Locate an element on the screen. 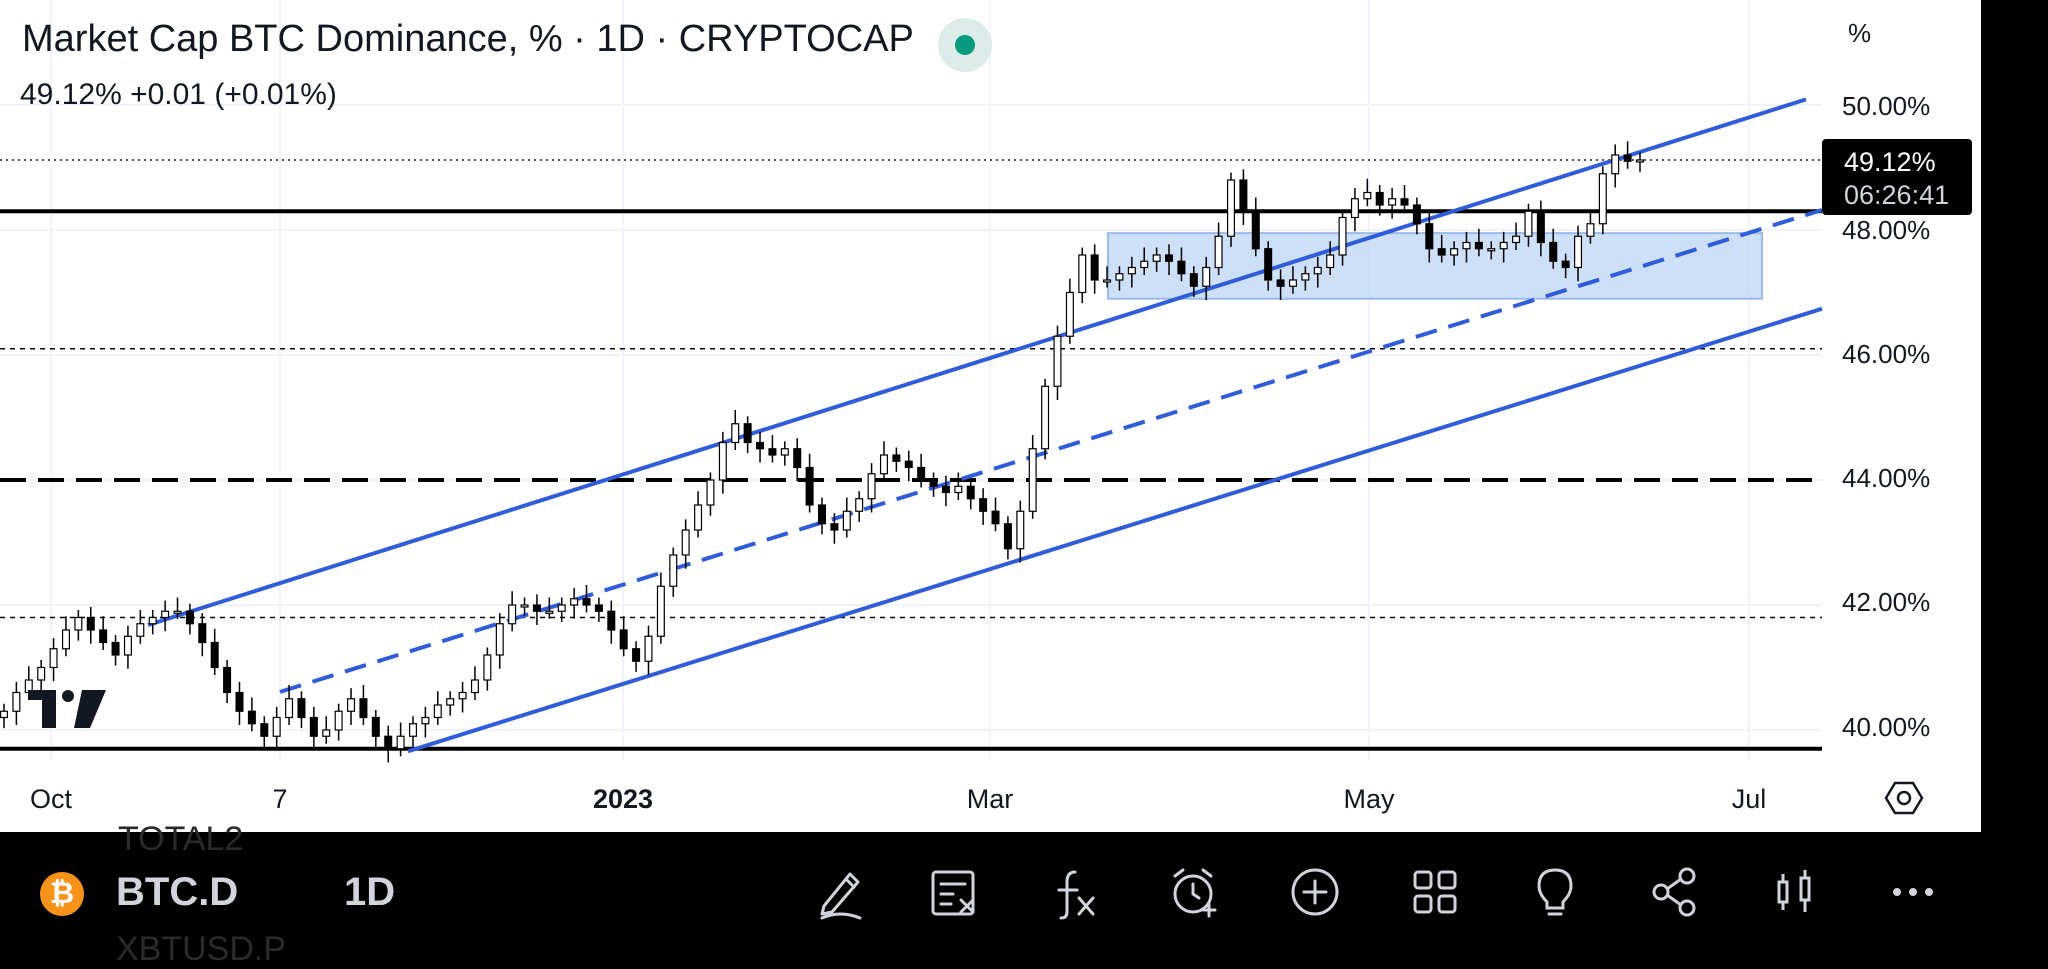  market-status-indicator is located at coordinates (965, 45).